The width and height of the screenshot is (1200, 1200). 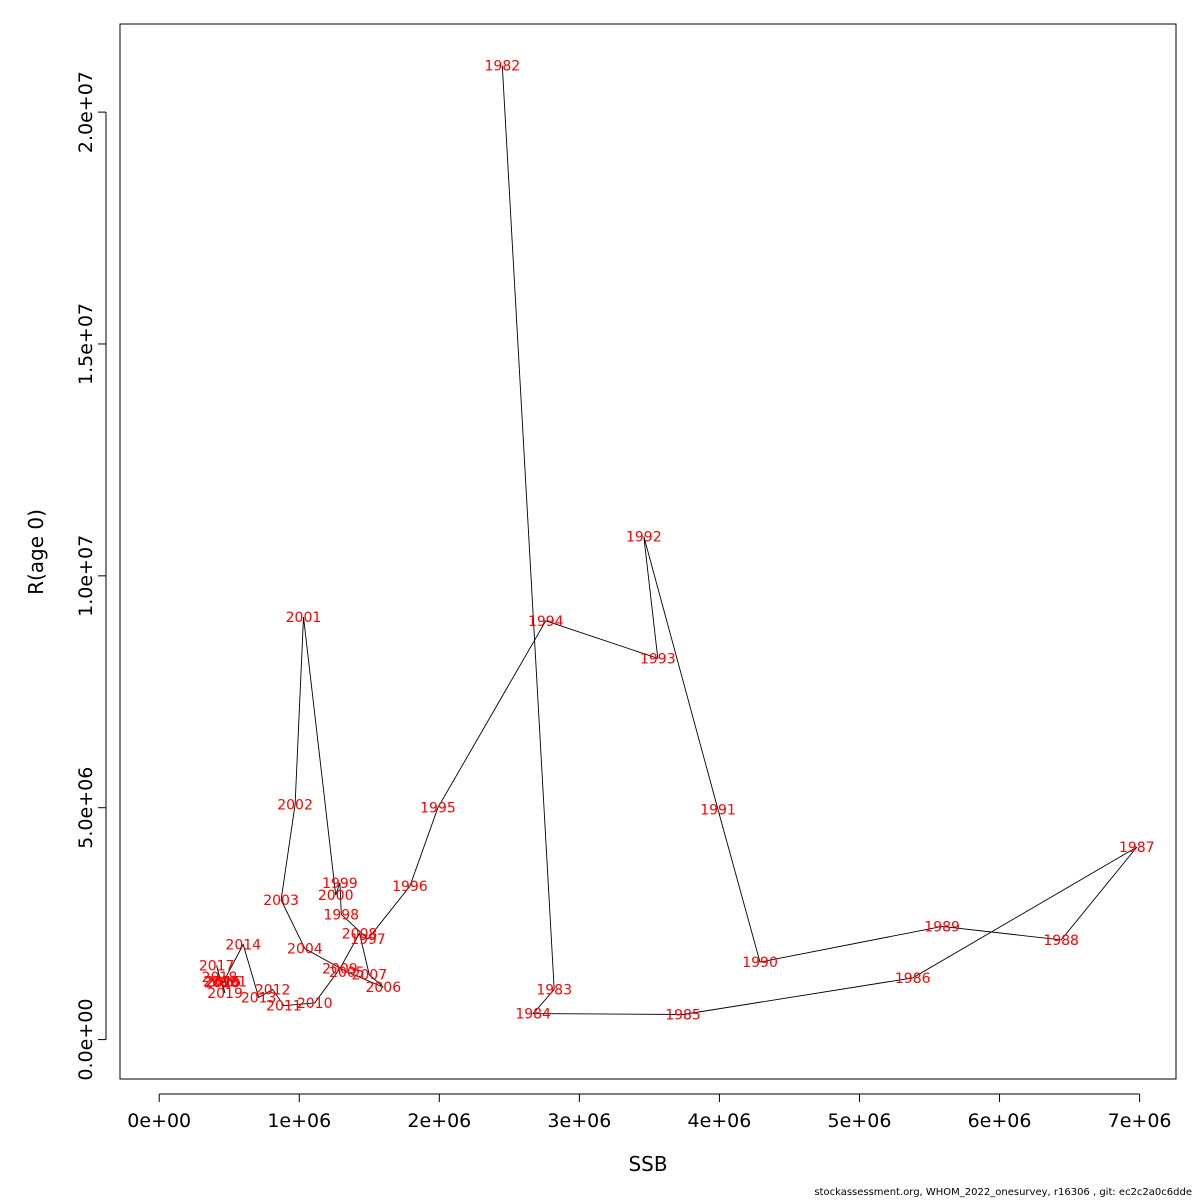 I want to click on year-label-1993: 1993, so click(x=658, y=659).